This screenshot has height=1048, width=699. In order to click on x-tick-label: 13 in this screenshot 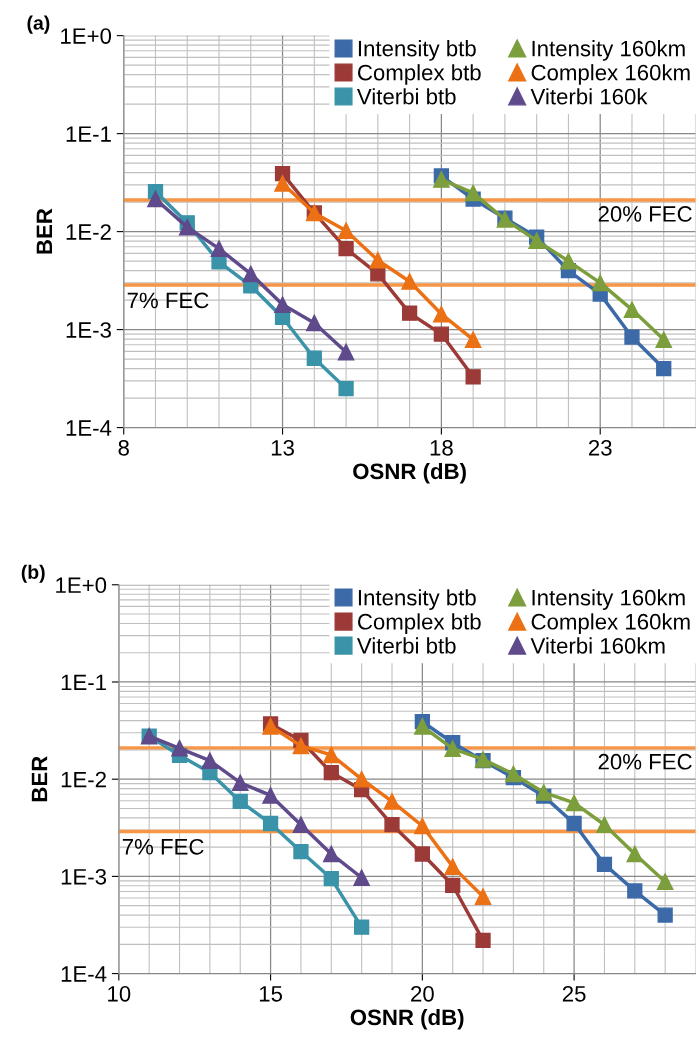, I will do `click(282, 447)`.